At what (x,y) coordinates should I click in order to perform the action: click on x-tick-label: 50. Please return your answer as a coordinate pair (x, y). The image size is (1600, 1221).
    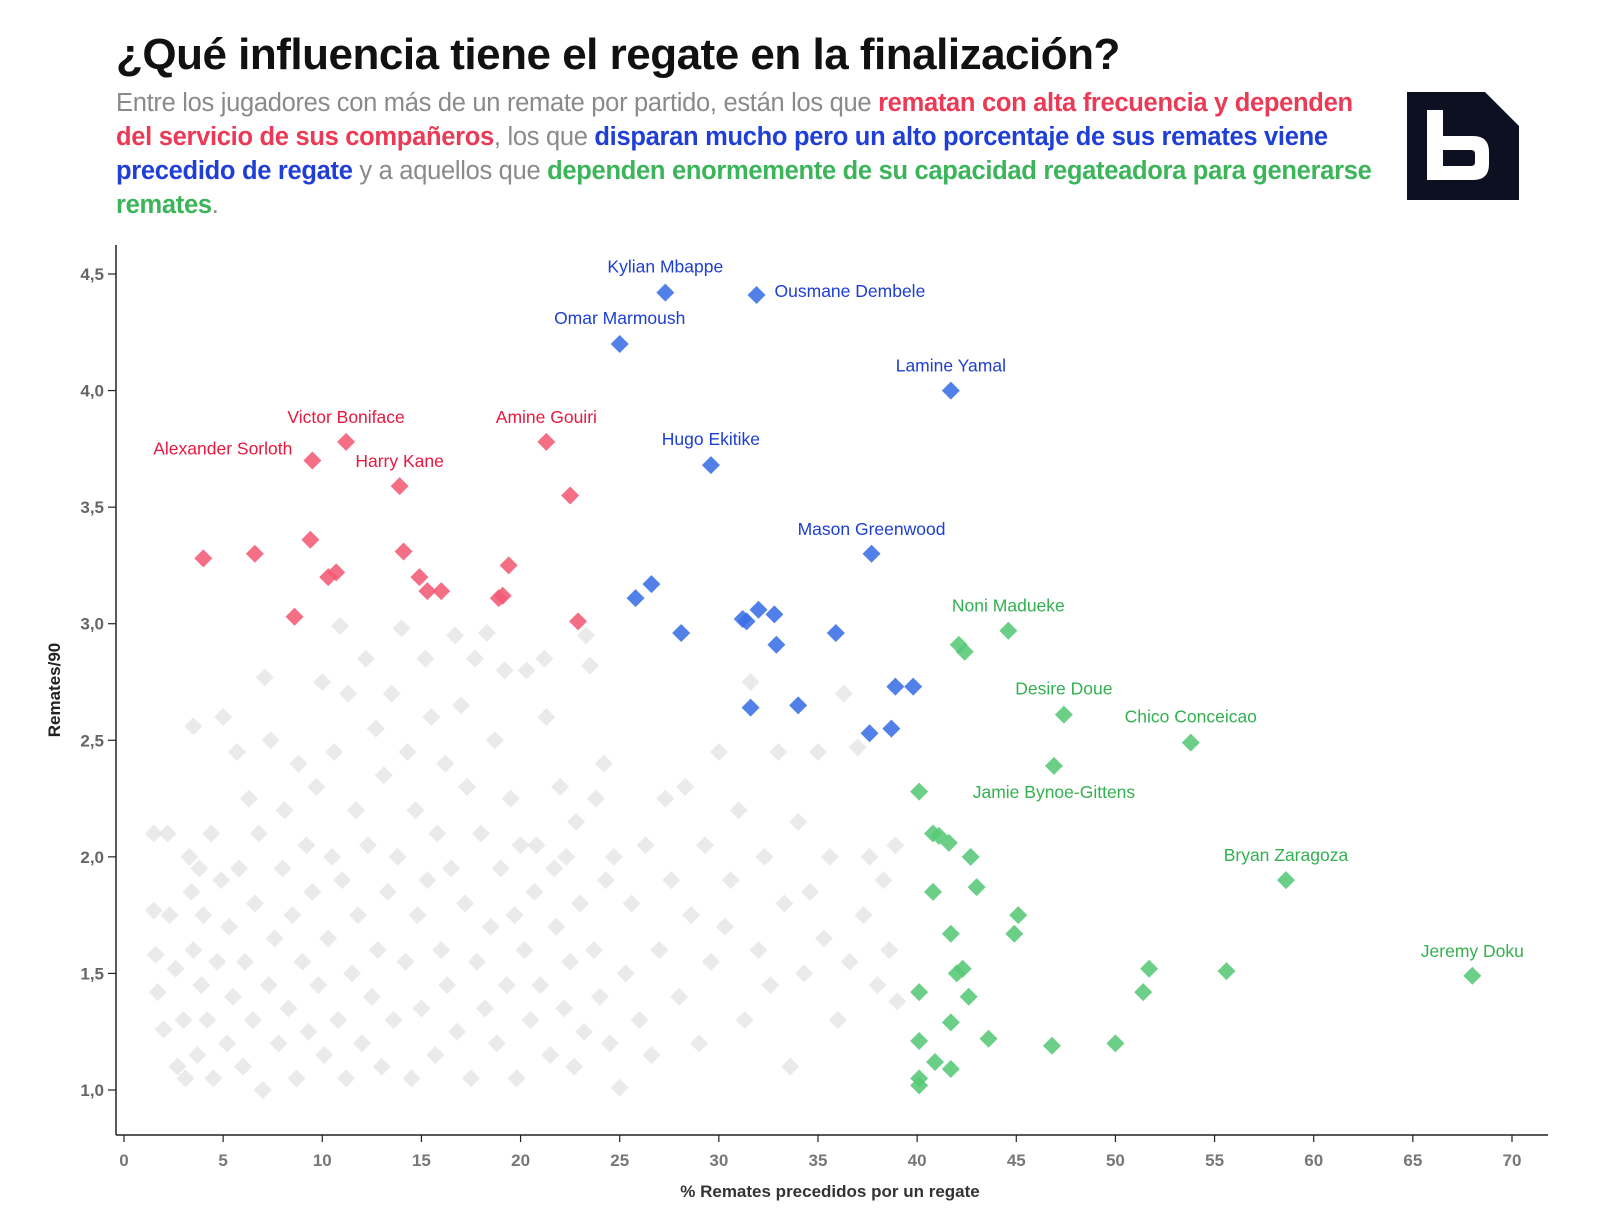
    Looking at the image, I should click on (1115, 1160).